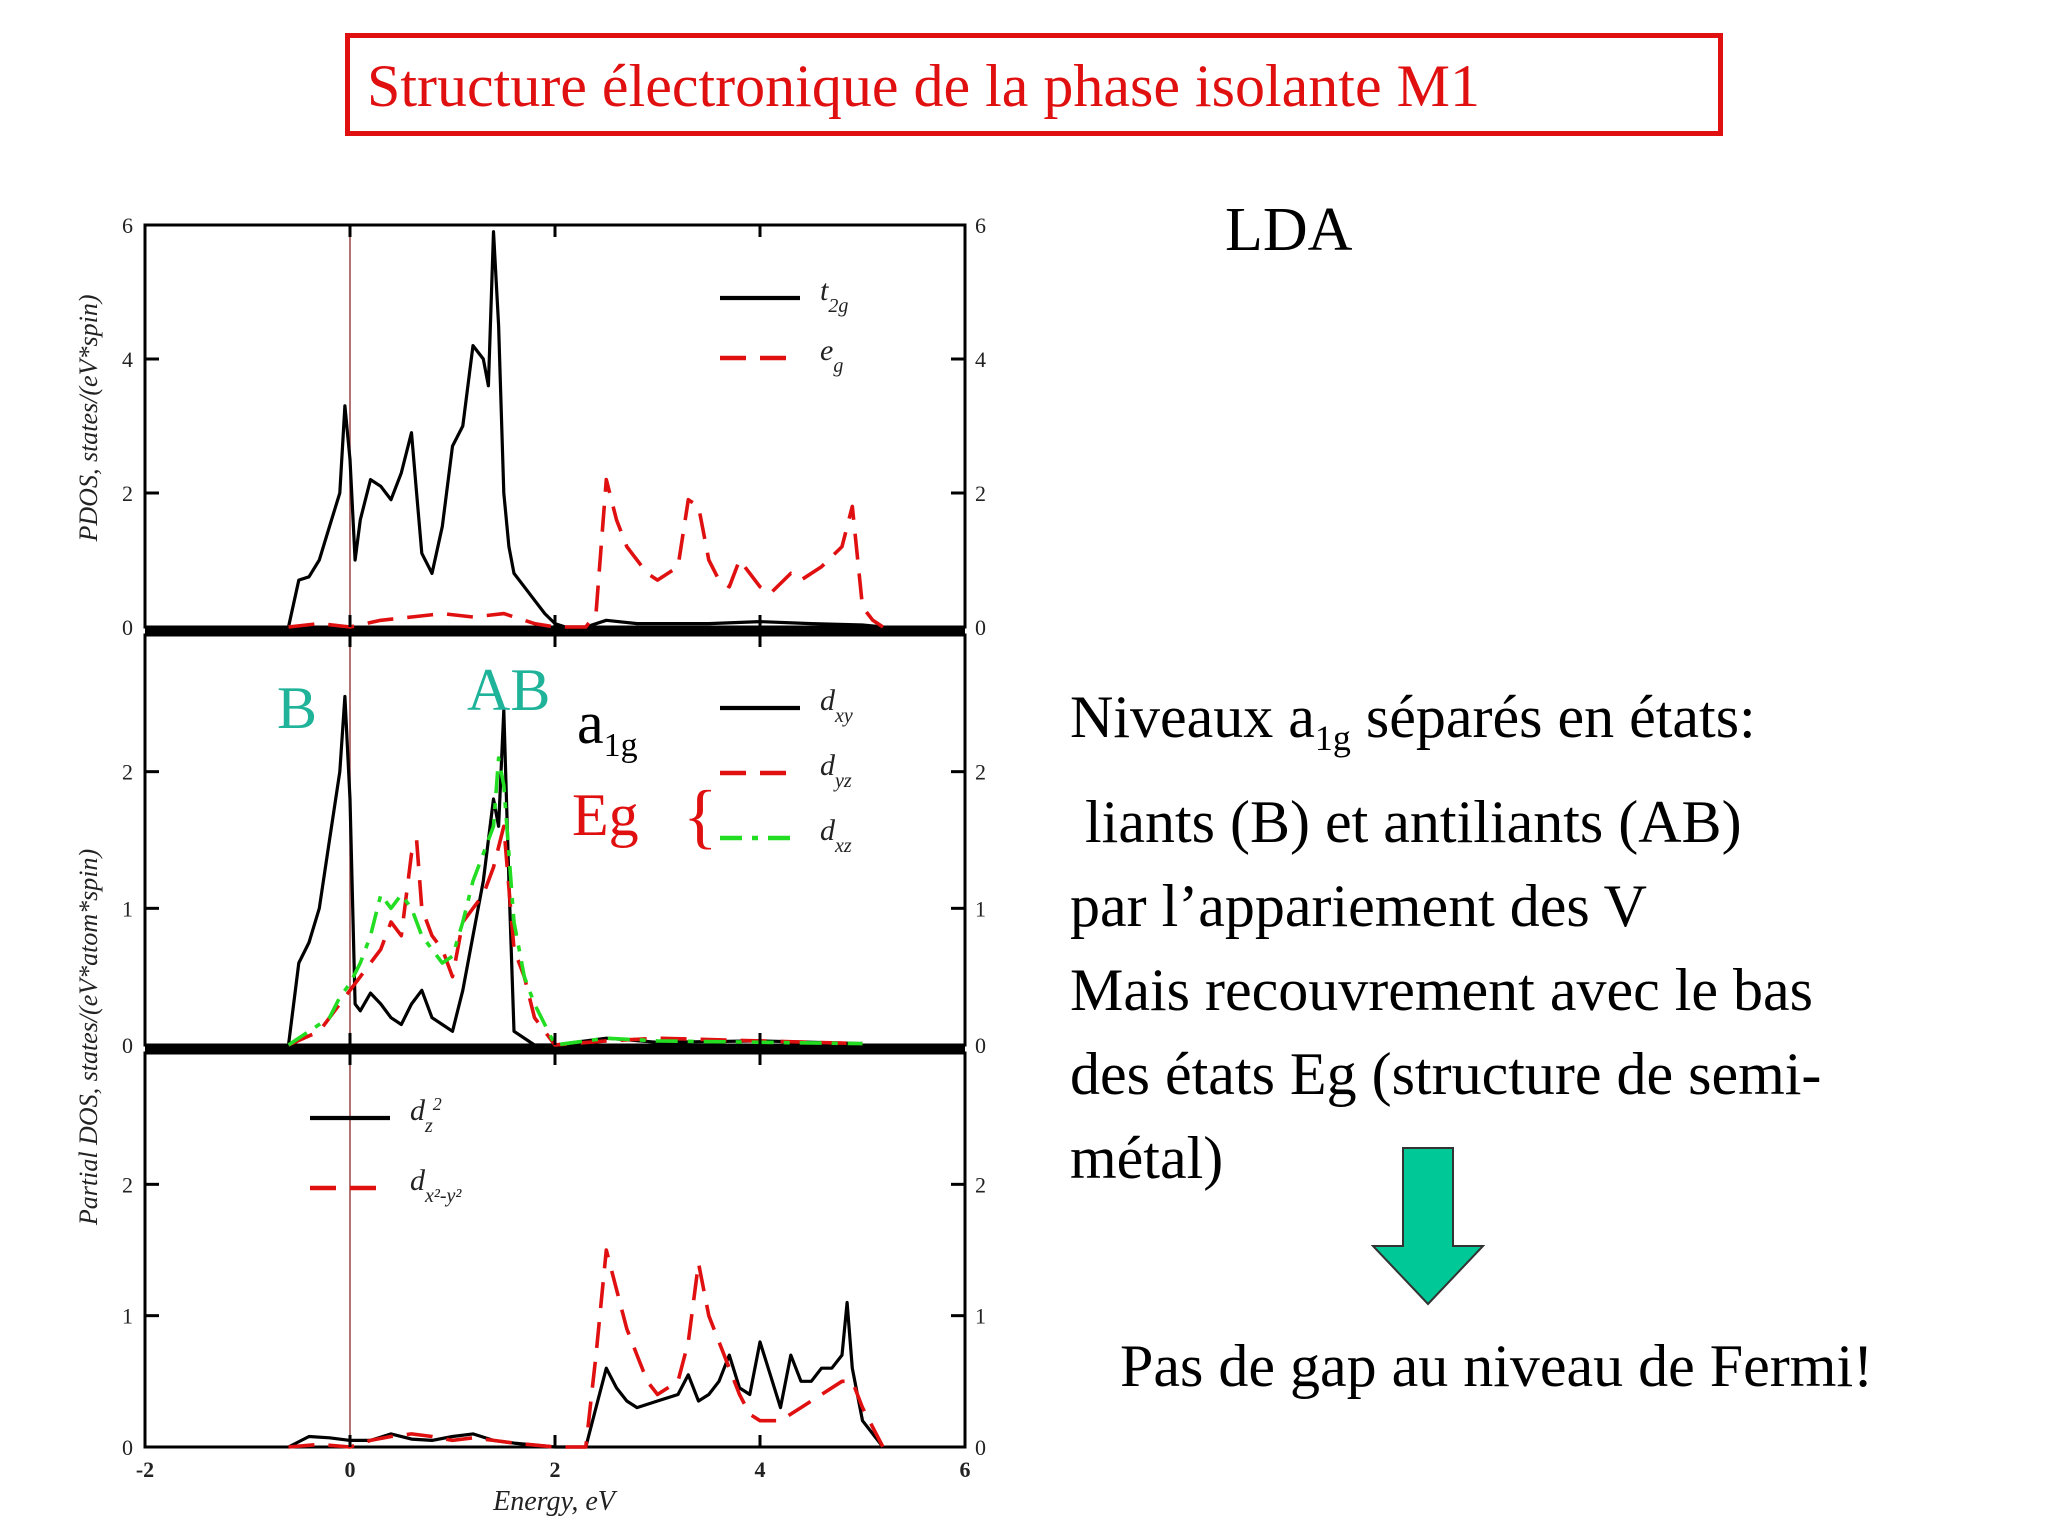 The width and height of the screenshot is (2048, 1536). I want to click on series-line-eg, so click(586, 553).